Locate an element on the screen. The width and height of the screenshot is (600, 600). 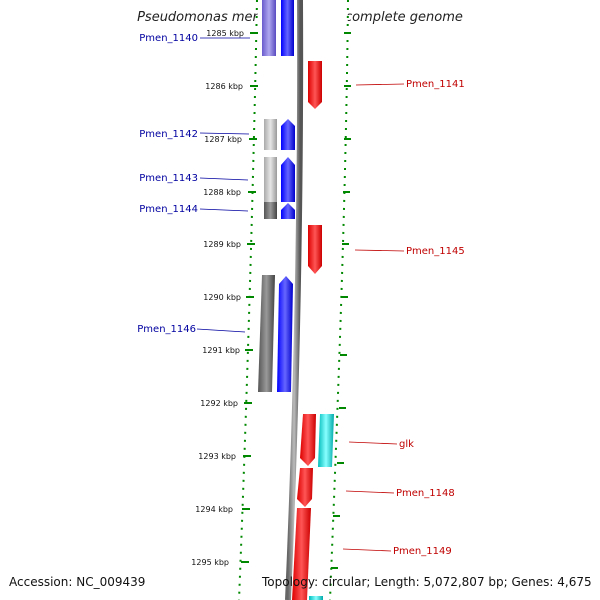
gene-label-right: Pmen_1145 is located at coordinates (435, 251).